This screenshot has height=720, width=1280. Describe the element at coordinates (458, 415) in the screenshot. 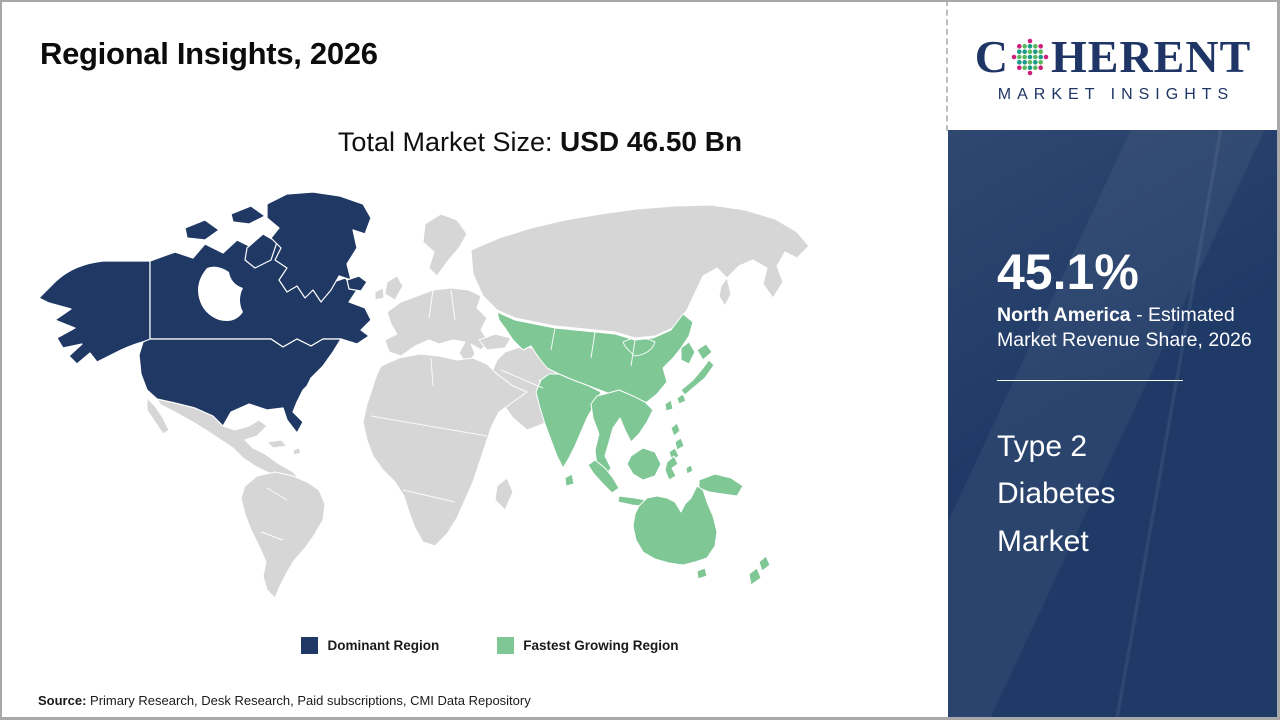

I see `country-border-lines` at that location.